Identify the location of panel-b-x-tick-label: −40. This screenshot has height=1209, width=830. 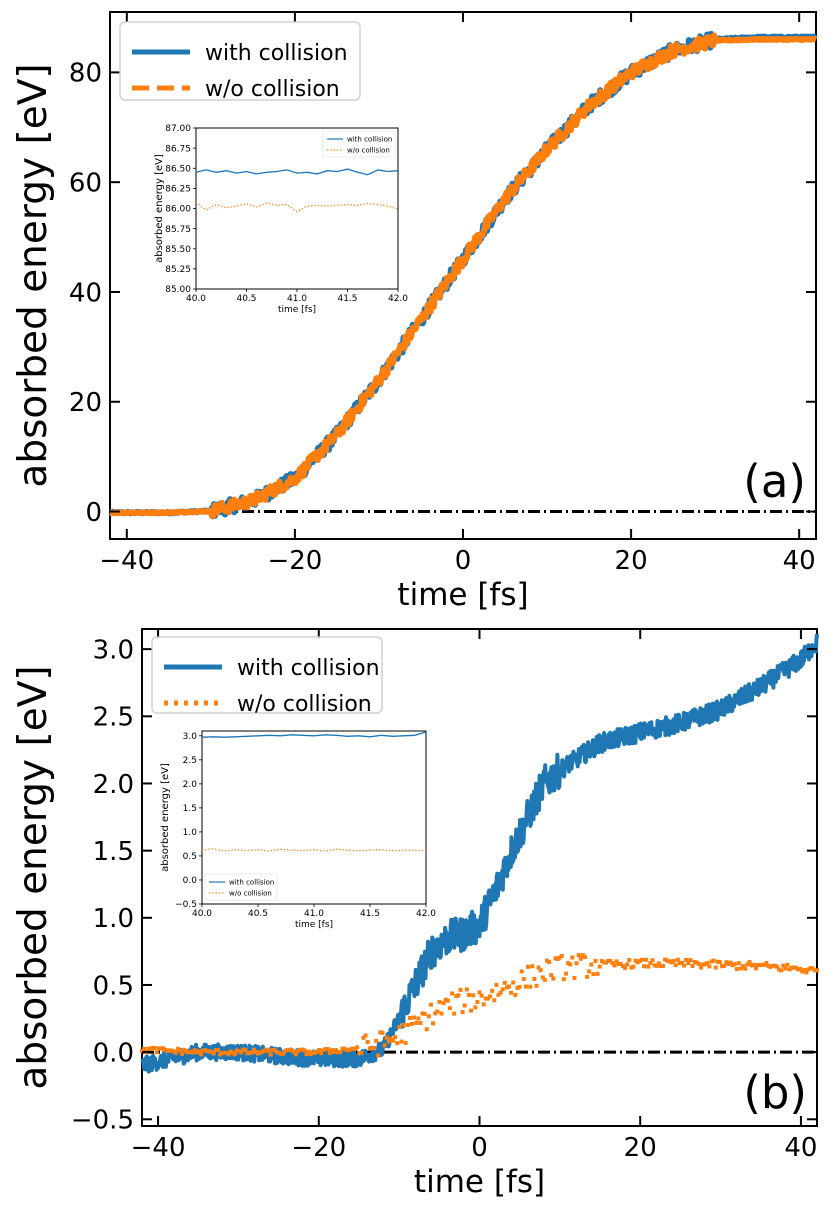
(158, 1148).